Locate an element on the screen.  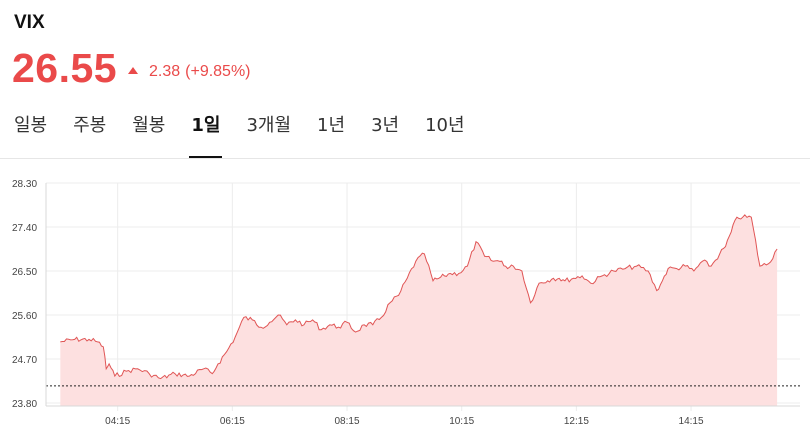
change-percent: (+9.85%) is located at coordinates (218, 71).